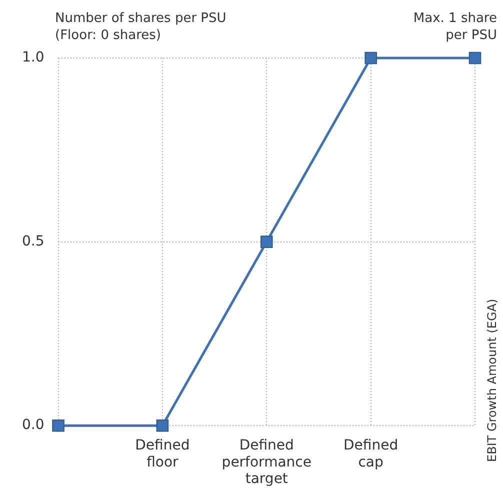 The image size is (503, 500). What do you see at coordinates (454, 27) in the screenshot?
I see `text: Max. 1 share per PSU` at bounding box center [454, 27].